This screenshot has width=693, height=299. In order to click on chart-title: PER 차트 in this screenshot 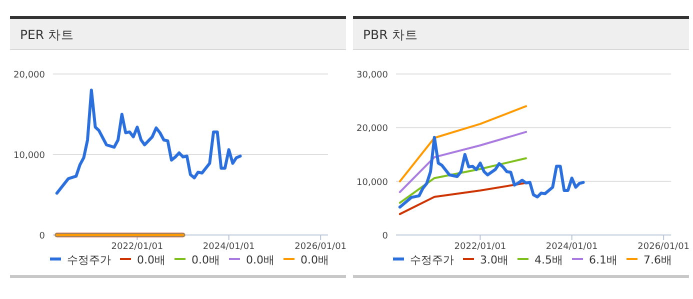, I will do `click(47, 34)`.